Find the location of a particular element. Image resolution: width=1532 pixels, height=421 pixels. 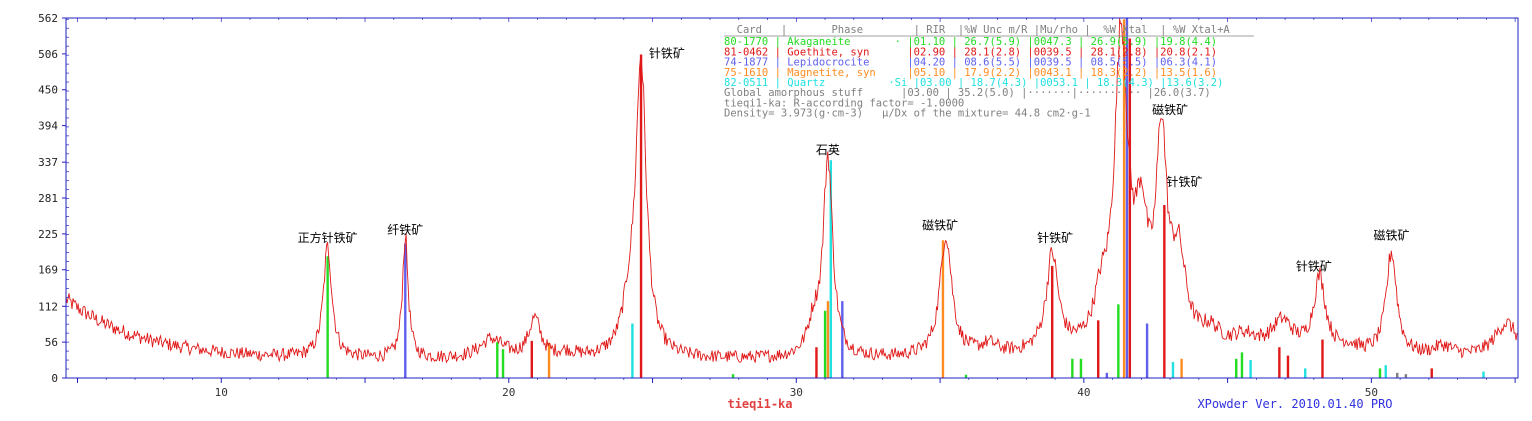

y-tick-label: 394 is located at coordinates (48, 126).